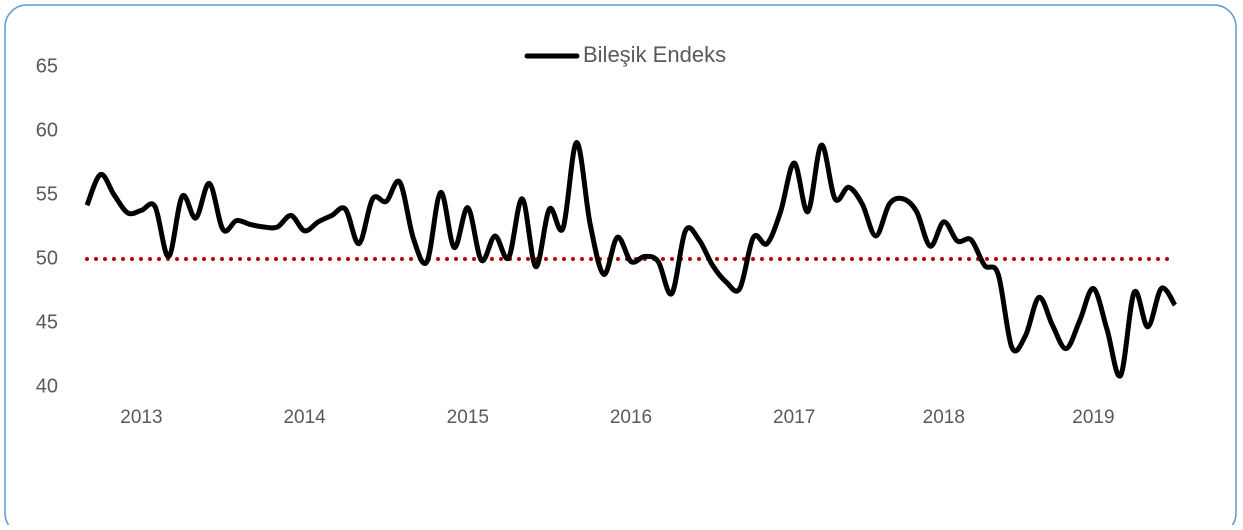 This screenshot has height=530, width=1243. Describe the element at coordinates (47, 194) in the screenshot. I see `y-tick-label: 55` at that location.